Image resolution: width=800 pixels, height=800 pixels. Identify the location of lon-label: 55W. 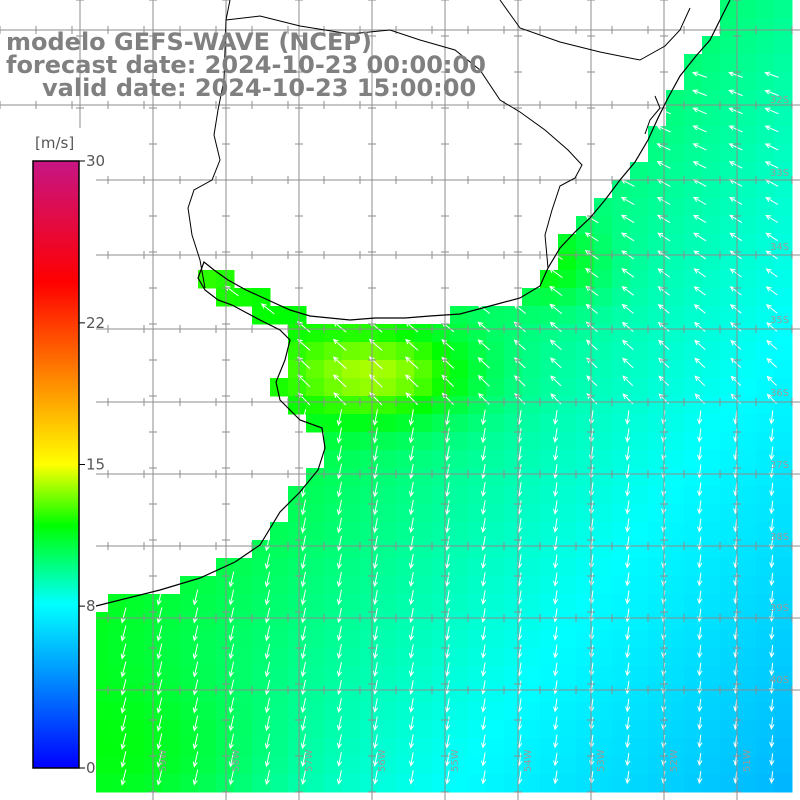
(455, 760).